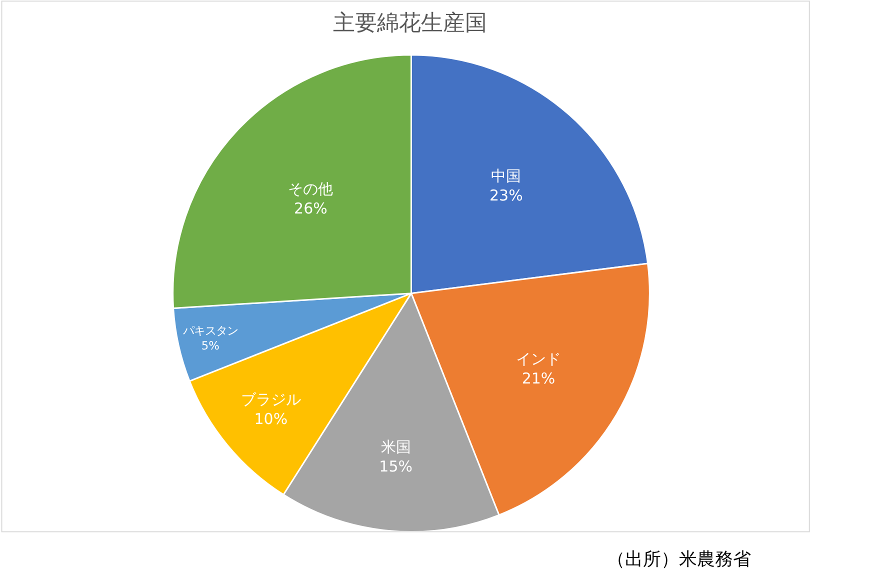 This screenshot has width=875, height=578. What do you see at coordinates (679, 559) in the screenshot?
I see `text: （出所）米農務省` at bounding box center [679, 559].